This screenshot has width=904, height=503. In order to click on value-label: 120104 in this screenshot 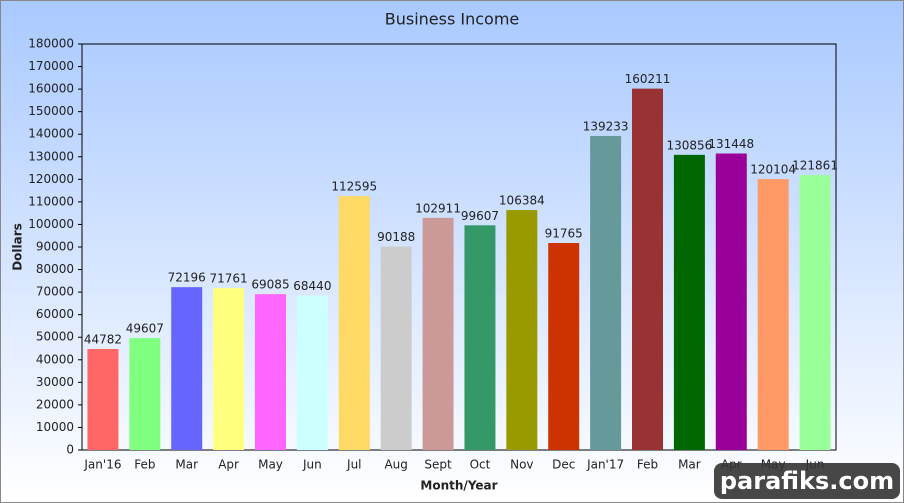, I will do `click(773, 170)`.